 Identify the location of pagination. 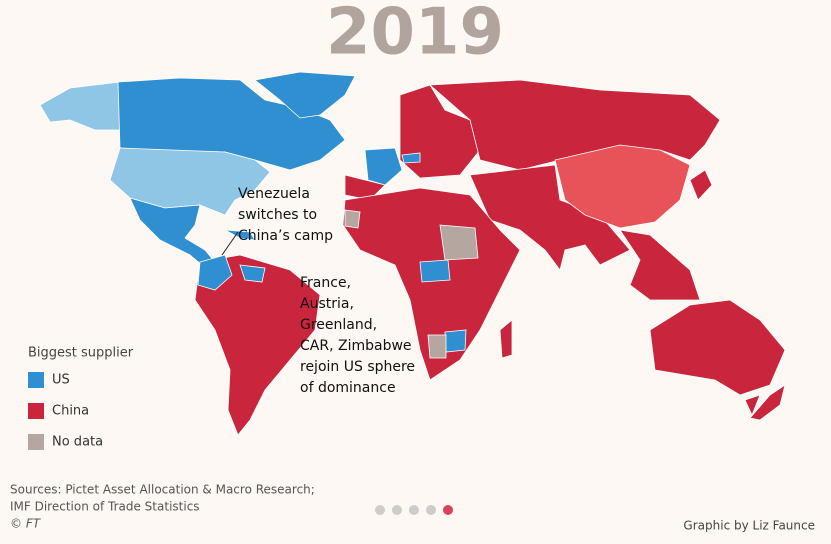
(414, 510).